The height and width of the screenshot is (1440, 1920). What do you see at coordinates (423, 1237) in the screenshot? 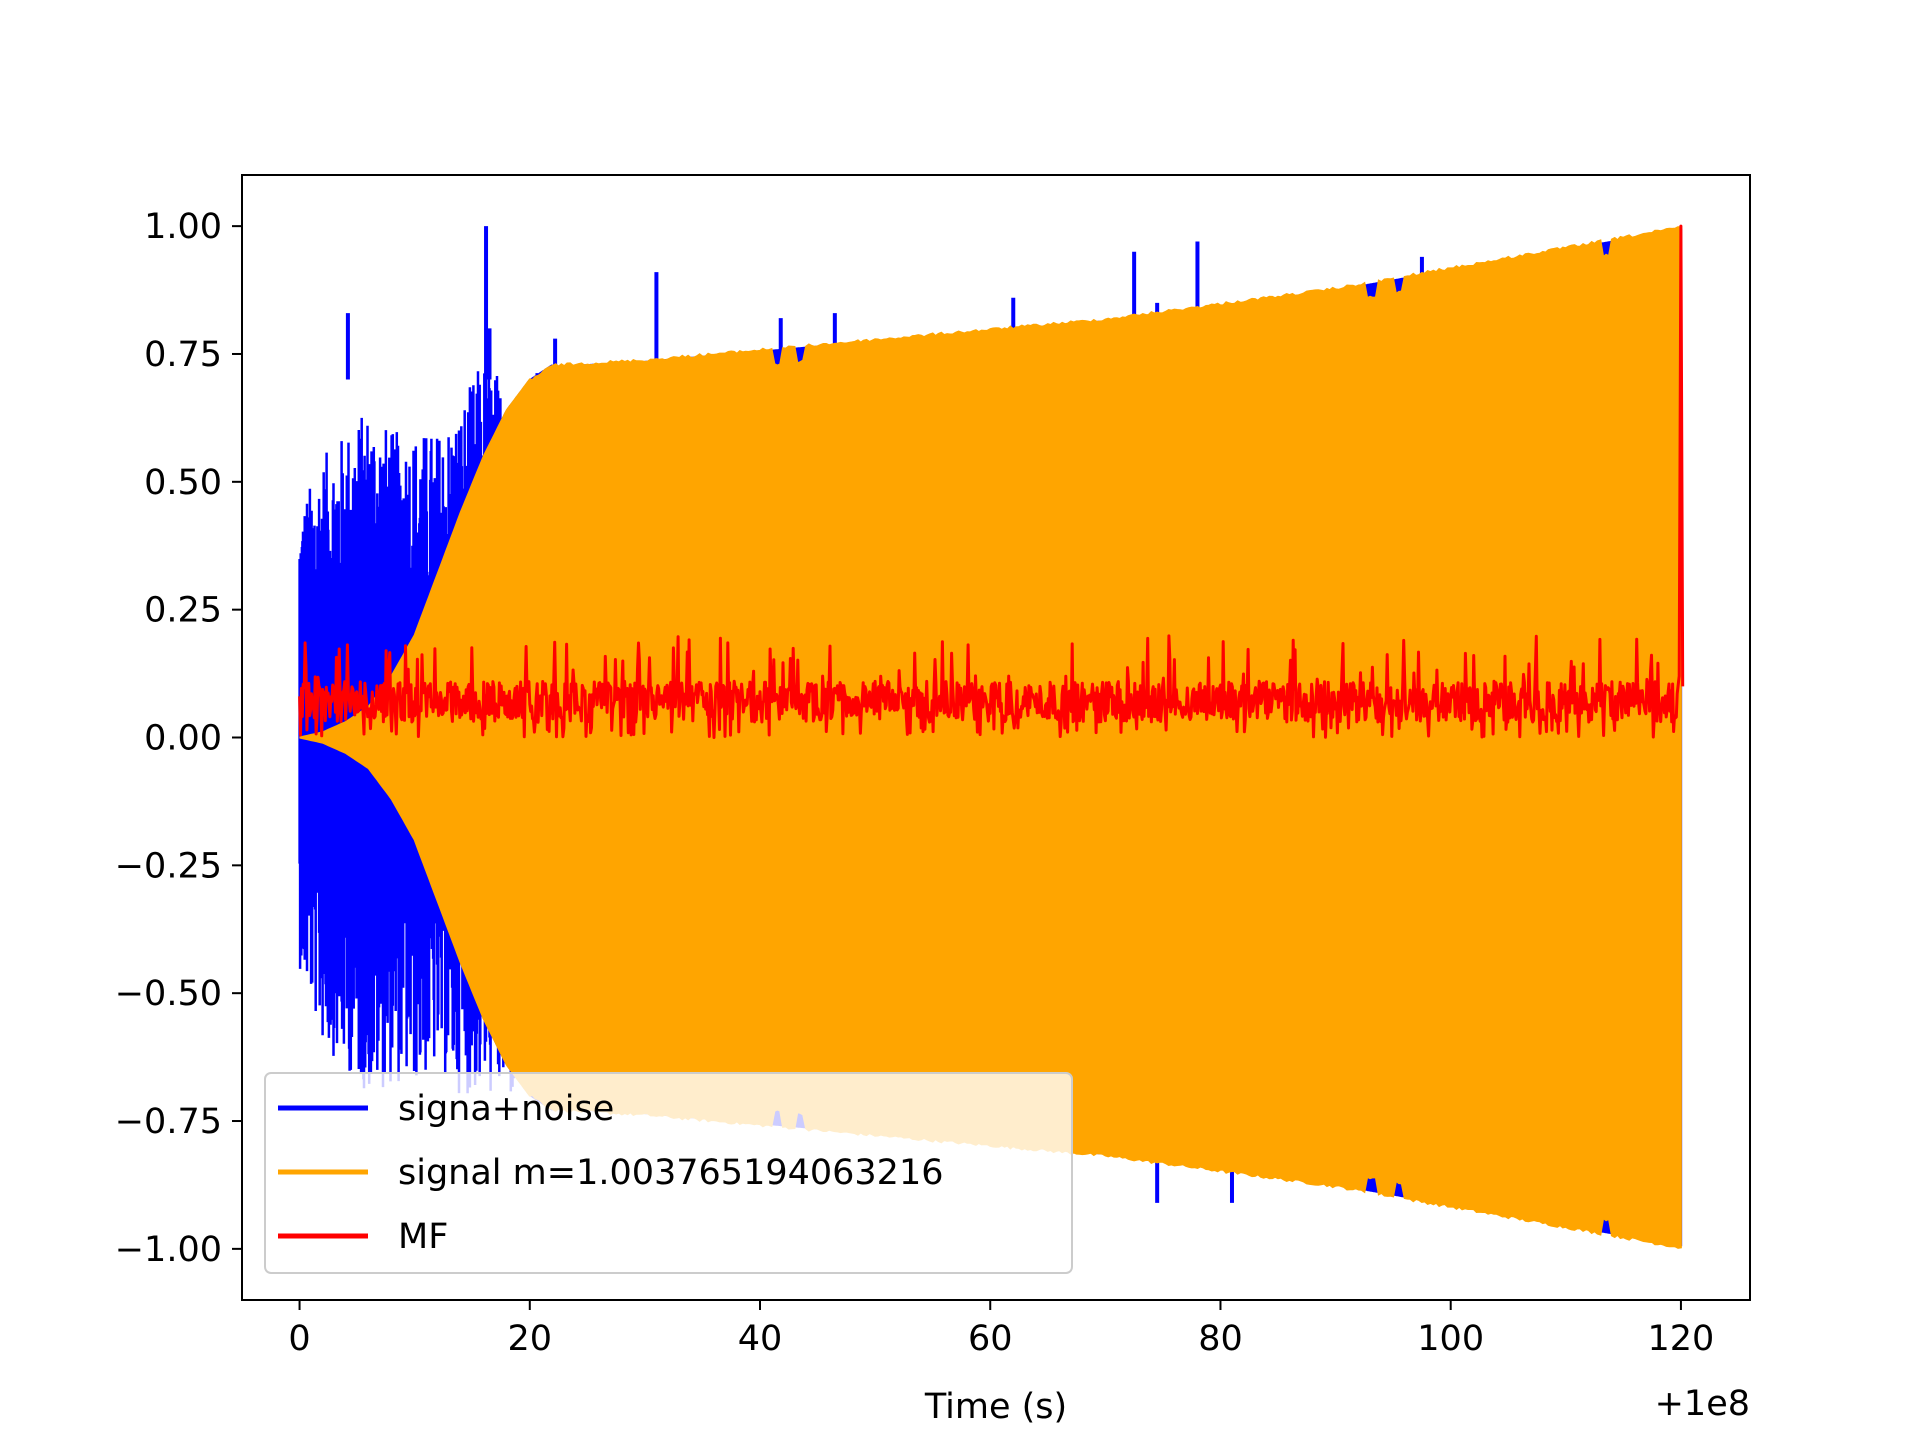
I see `legend-label-mf: MF` at bounding box center [423, 1237].